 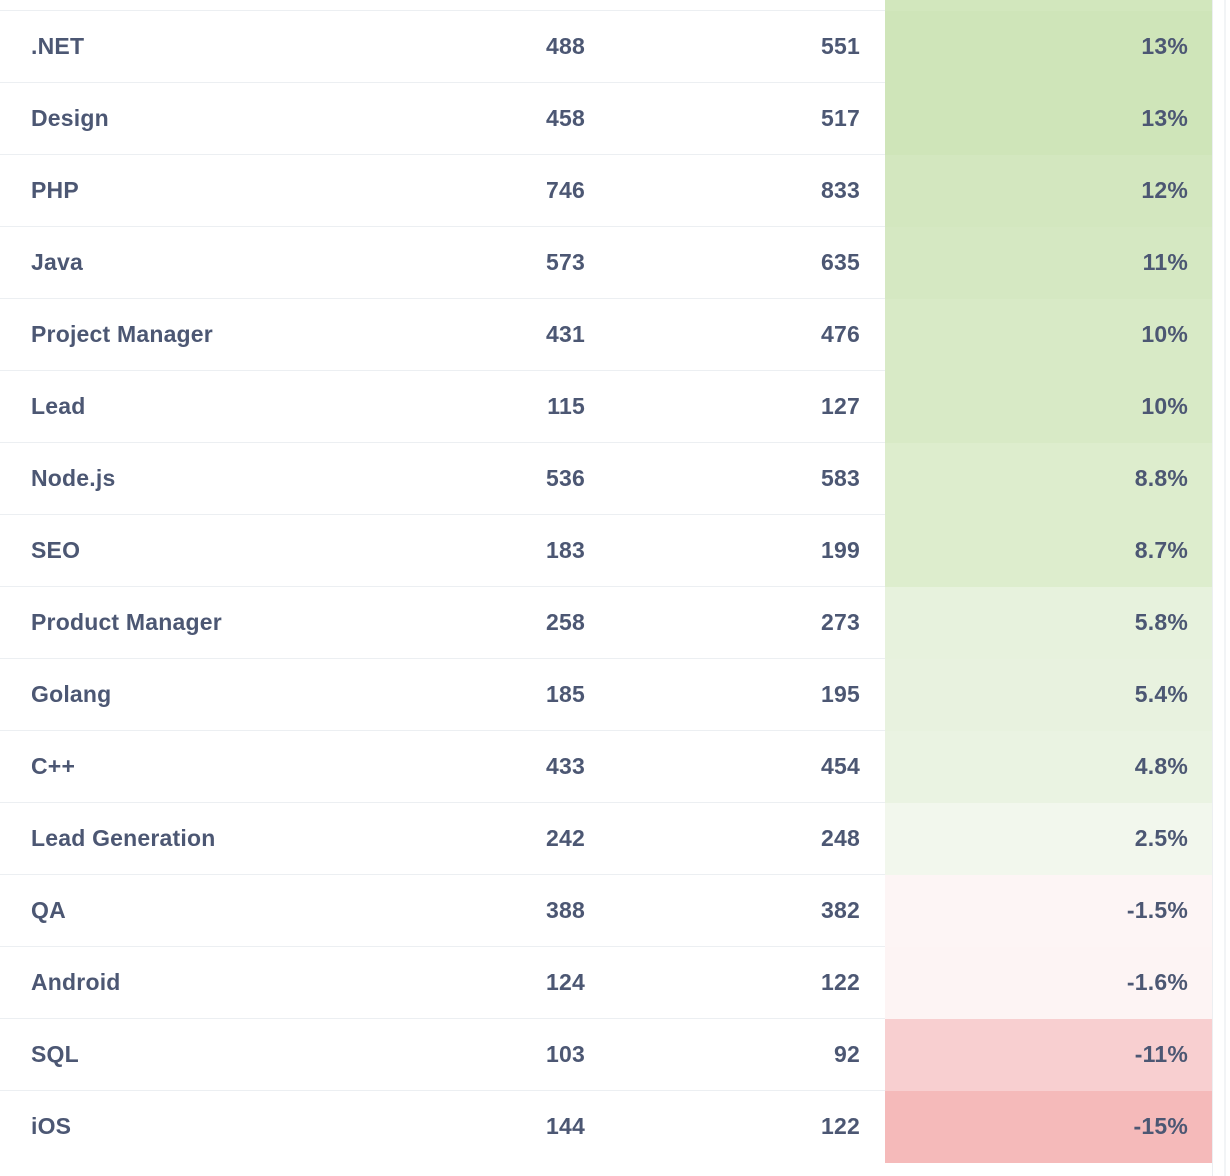 What do you see at coordinates (606, 767) in the screenshot?
I see `table-row: C++ 433 454 4.8%` at bounding box center [606, 767].